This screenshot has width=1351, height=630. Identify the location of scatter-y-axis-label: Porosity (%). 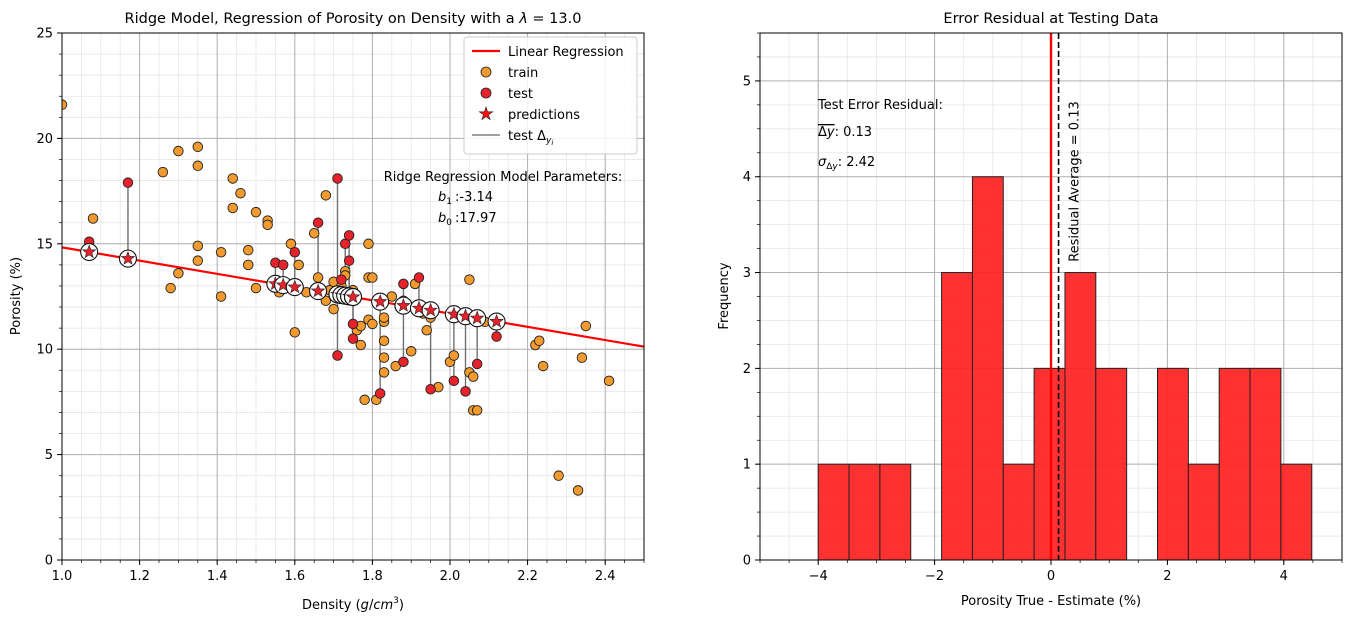
(16, 296).